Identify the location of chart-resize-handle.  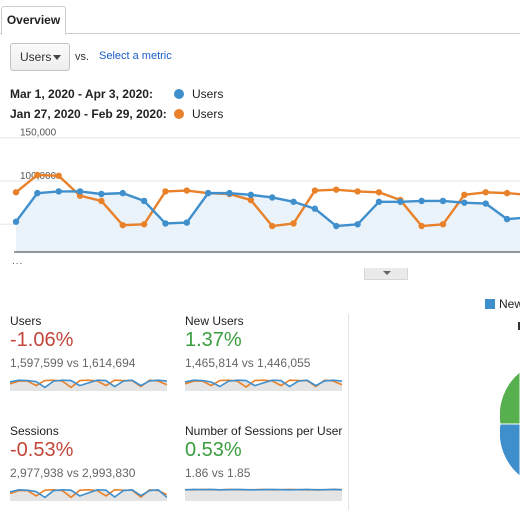
(386, 274).